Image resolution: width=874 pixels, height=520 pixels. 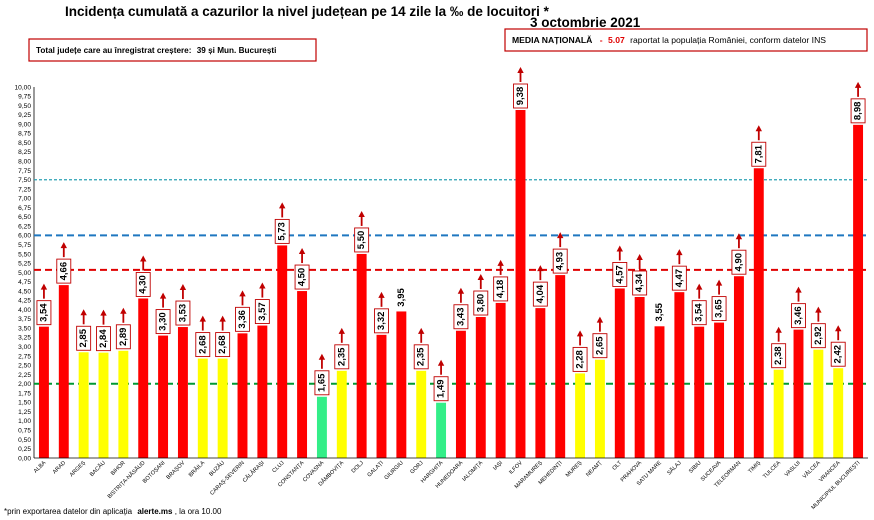 I want to click on y-tick-label: 3,75, so click(x=24, y=319).